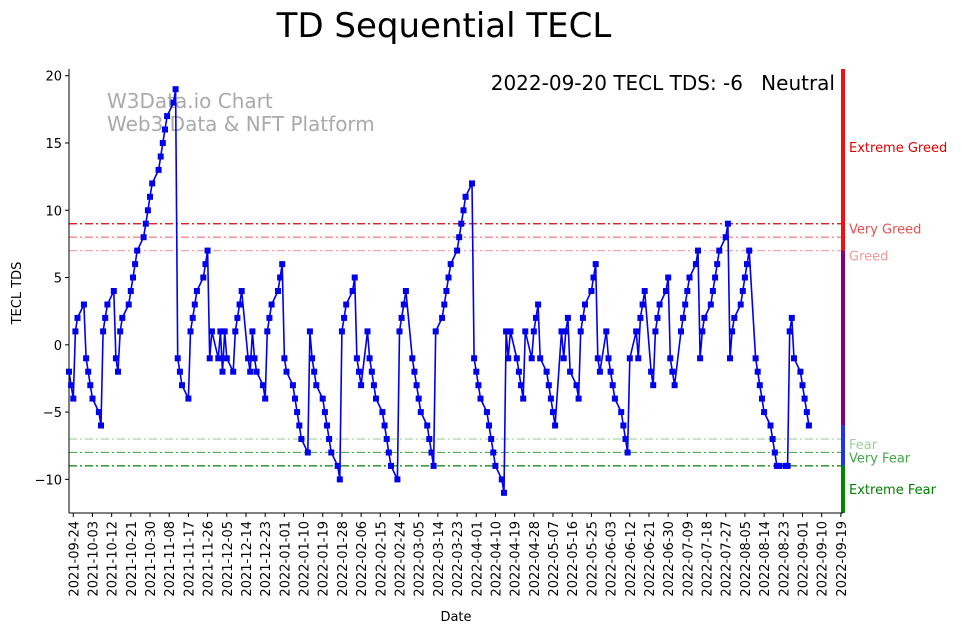 This screenshot has height=633, width=962. I want to click on x-tick-label: 2022-08-23, so click(784, 559).